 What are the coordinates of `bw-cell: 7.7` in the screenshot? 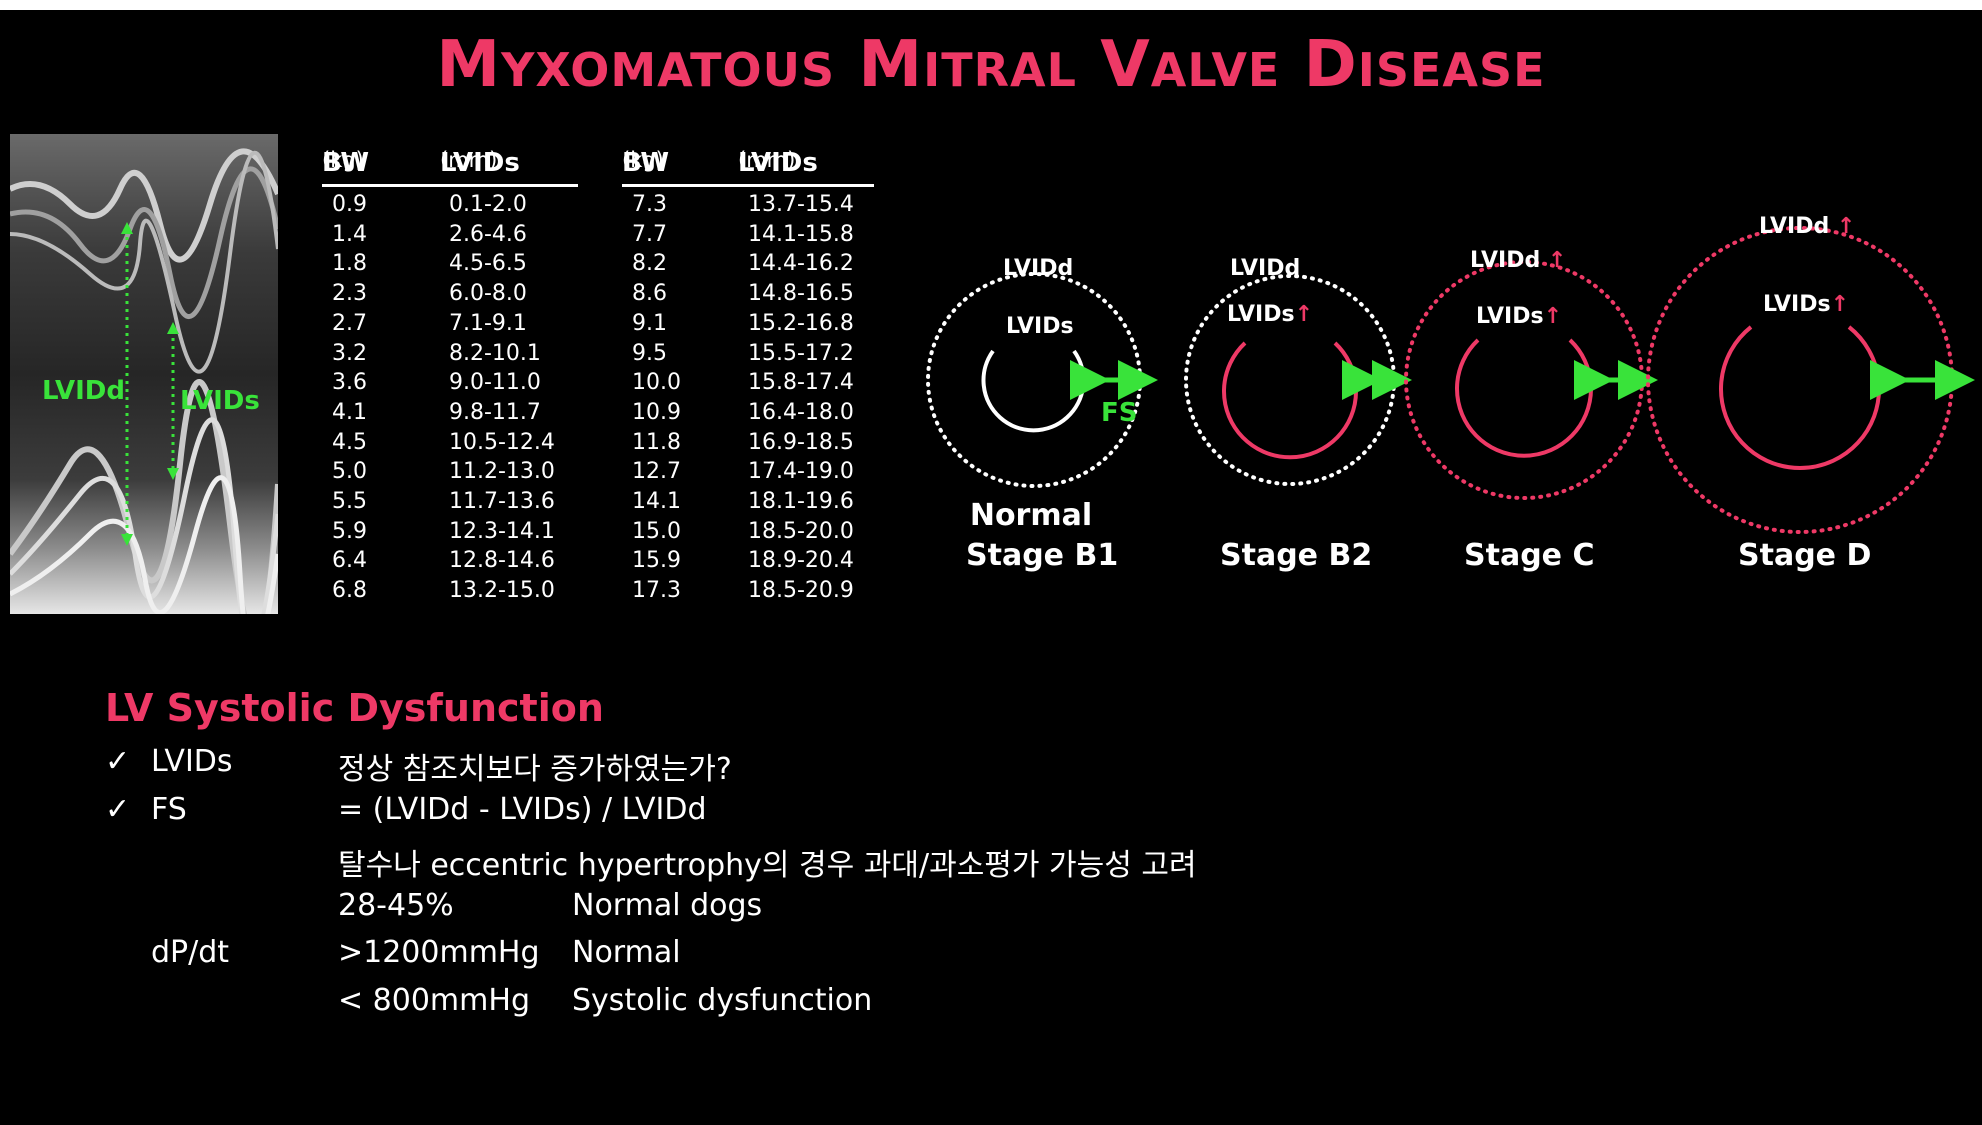 It's located at (649, 234).